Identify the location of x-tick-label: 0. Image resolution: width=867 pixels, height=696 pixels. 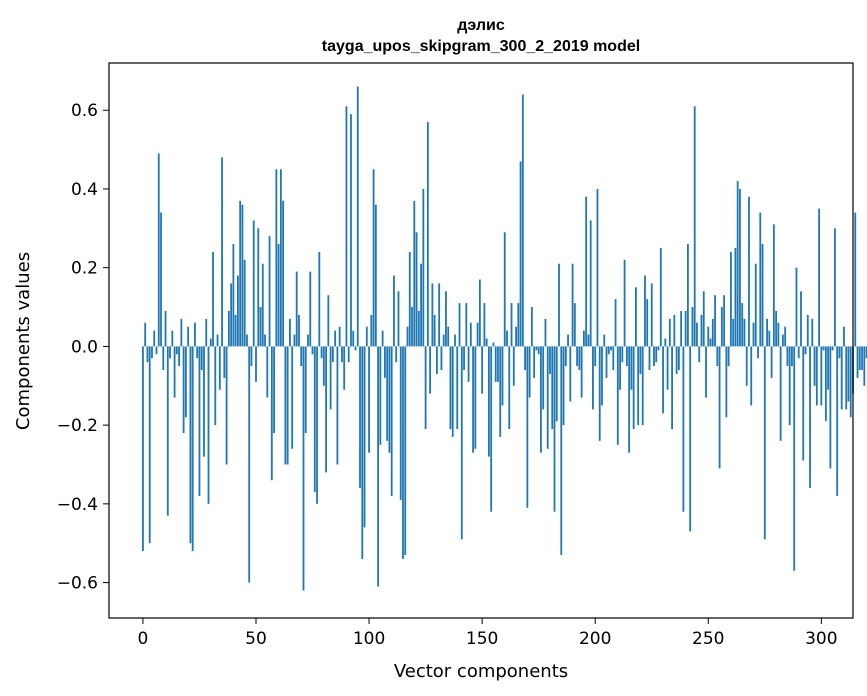
(143, 639).